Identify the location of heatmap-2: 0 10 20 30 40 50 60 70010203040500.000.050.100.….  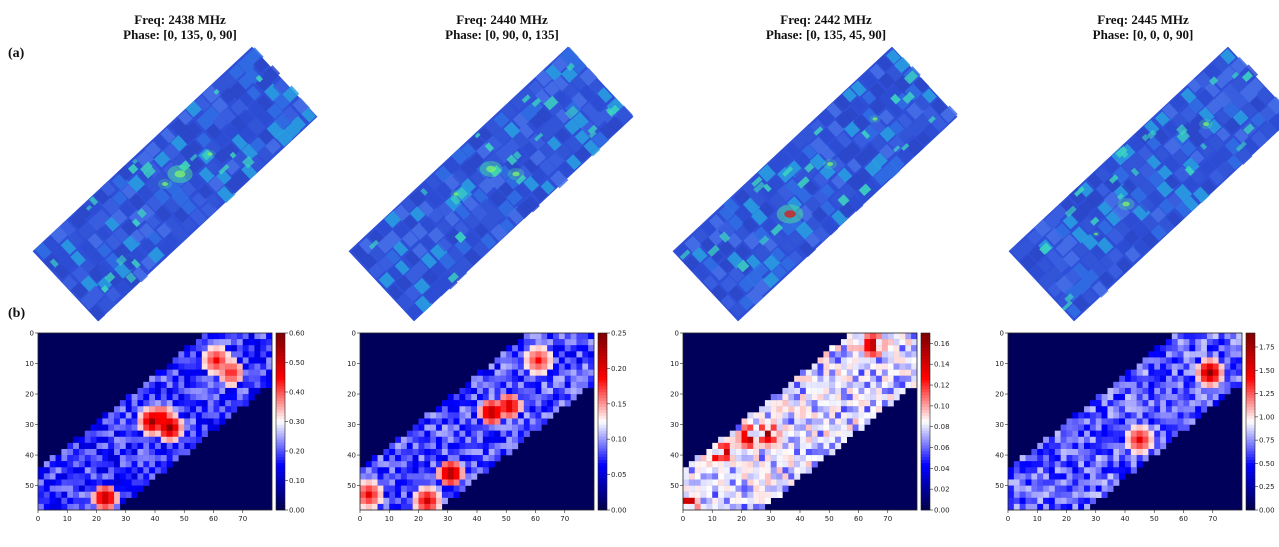
(487, 427).